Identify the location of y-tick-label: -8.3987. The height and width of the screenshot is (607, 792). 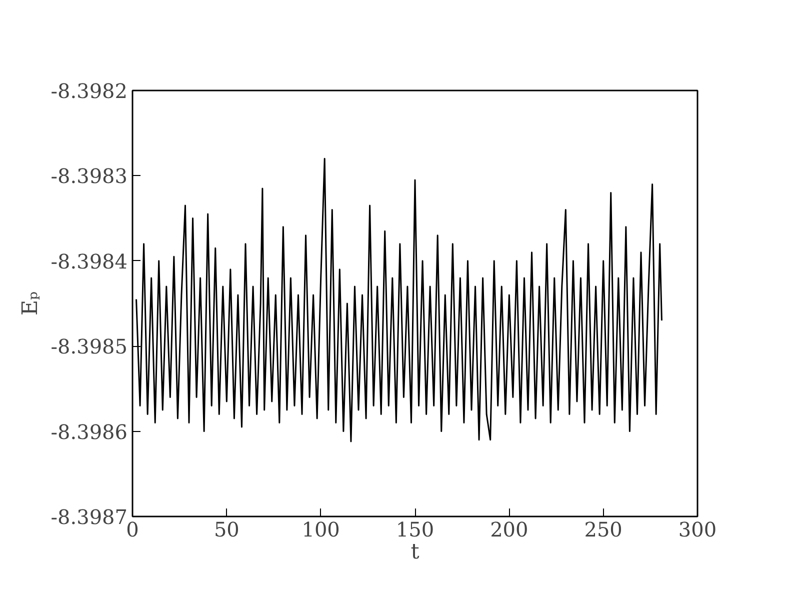
(89, 517).